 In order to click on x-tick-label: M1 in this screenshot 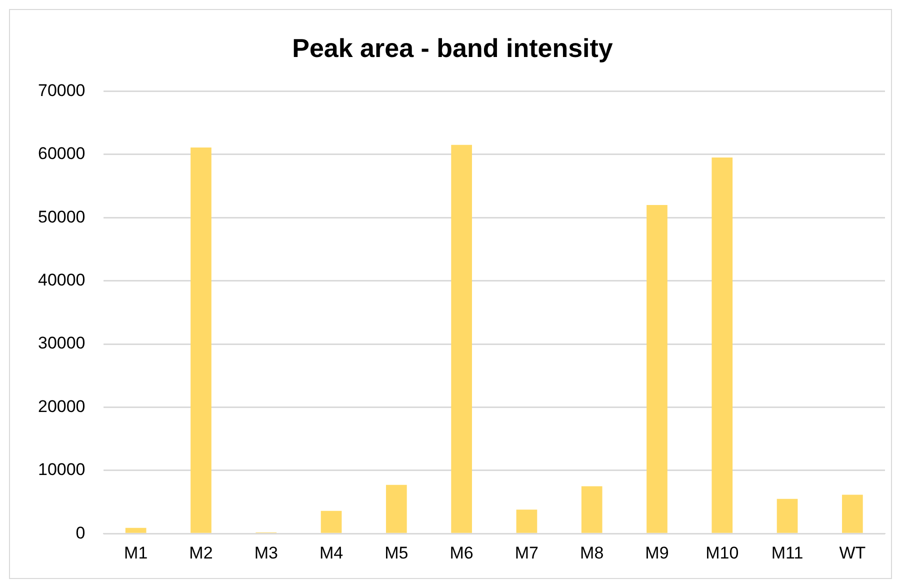, I will do `click(136, 552)`.